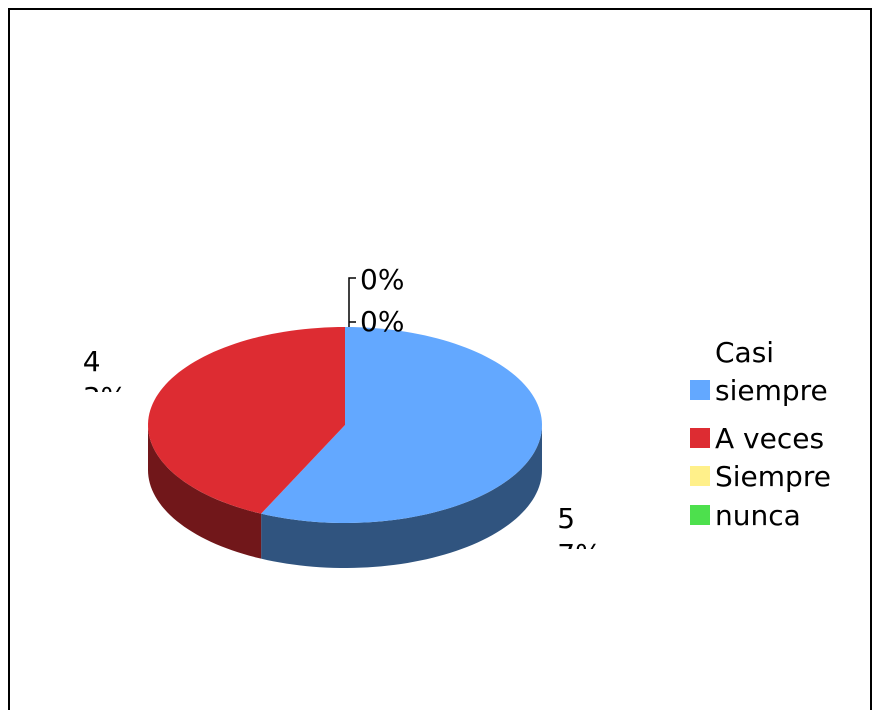 The image size is (880, 710). What do you see at coordinates (770, 438) in the screenshot?
I see `legend-label: A veces` at bounding box center [770, 438].